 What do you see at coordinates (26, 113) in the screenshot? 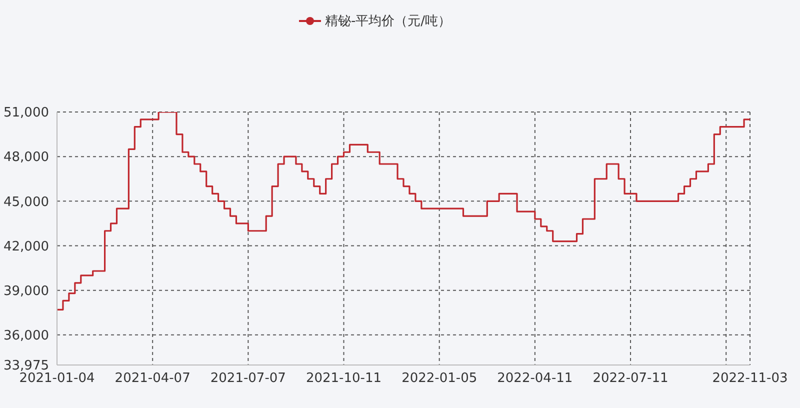
I see `y-tick-label: 51,000` at bounding box center [26, 113].